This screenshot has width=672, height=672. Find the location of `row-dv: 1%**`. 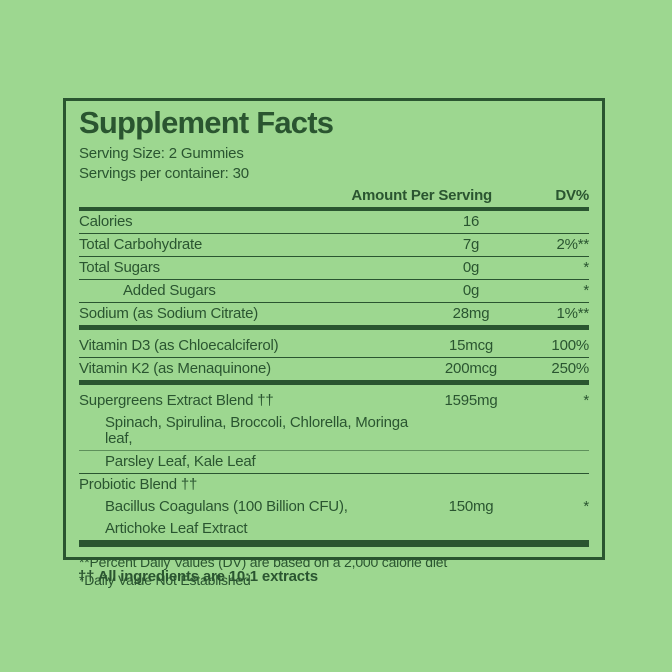

row-dv: 1%** is located at coordinates (572, 313).